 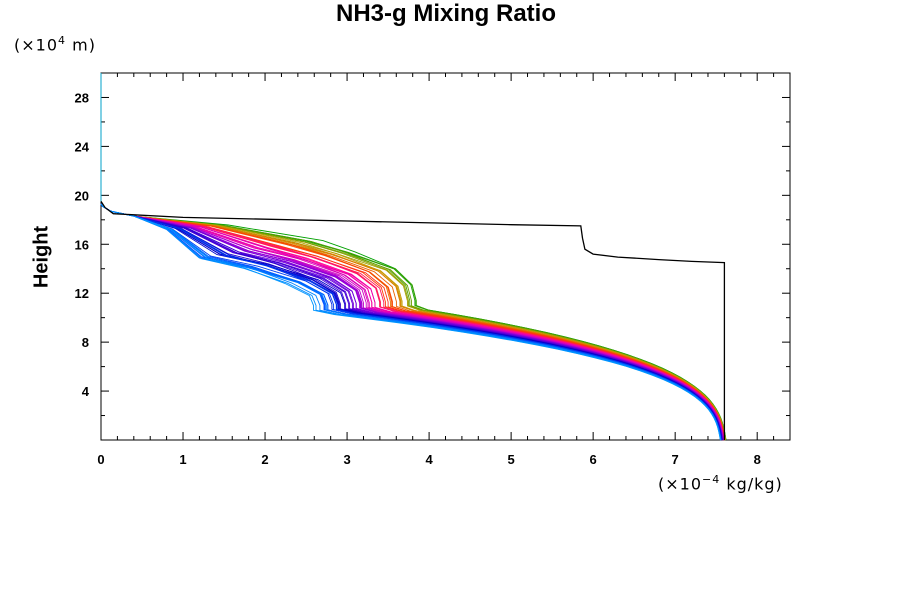 What do you see at coordinates (182, 459) in the screenshot?
I see `x-tick-label: 1` at bounding box center [182, 459].